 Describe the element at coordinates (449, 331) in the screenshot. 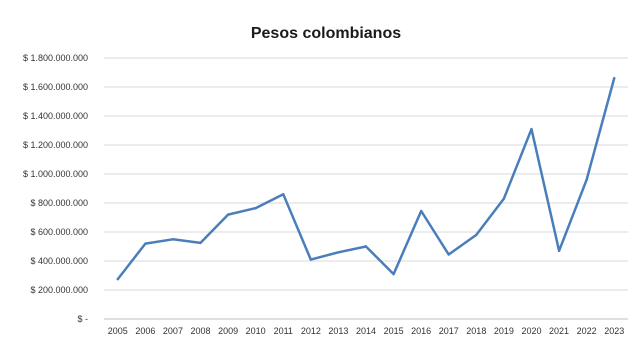

I see `x-tick-label: 2017` at that location.